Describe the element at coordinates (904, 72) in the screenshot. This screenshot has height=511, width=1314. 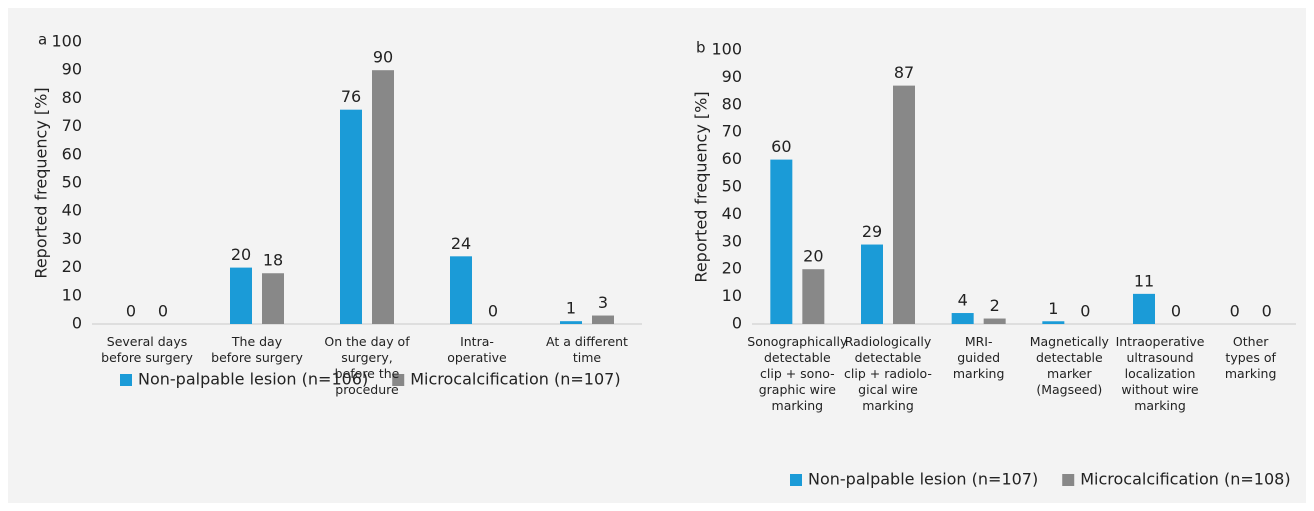
I see `value-label: 87` at that location.